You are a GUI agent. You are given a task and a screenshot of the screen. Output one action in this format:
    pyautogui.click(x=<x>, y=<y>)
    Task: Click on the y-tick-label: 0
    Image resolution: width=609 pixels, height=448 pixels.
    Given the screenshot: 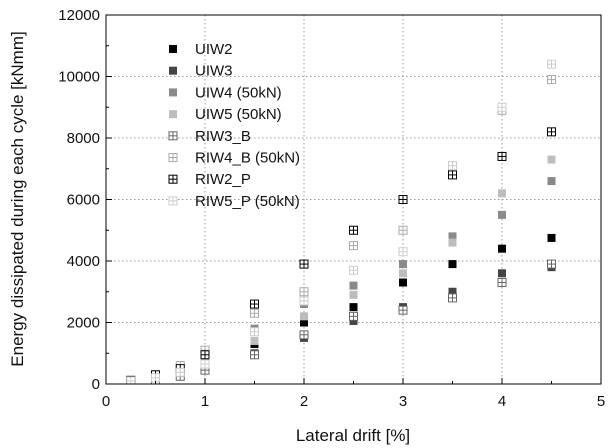 What is the action you would take?
    pyautogui.click(x=96, y=384)
    